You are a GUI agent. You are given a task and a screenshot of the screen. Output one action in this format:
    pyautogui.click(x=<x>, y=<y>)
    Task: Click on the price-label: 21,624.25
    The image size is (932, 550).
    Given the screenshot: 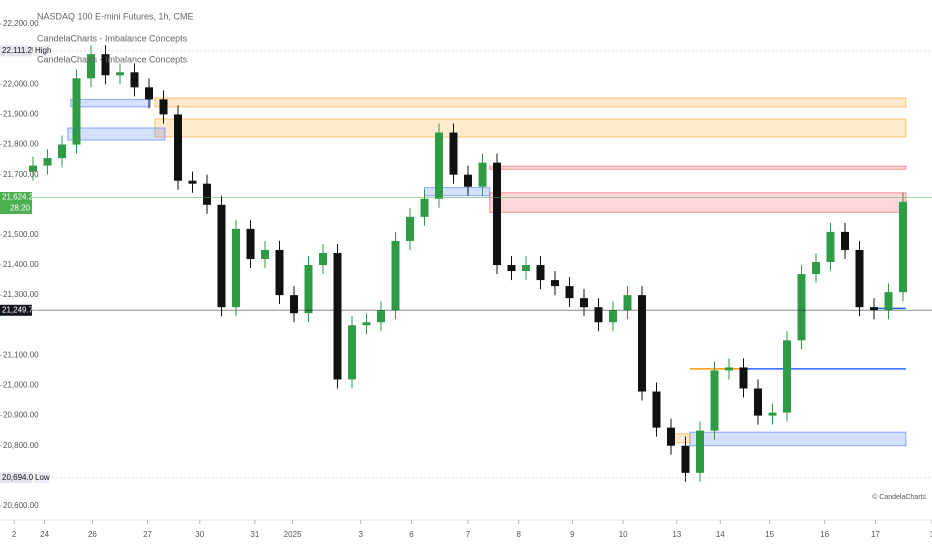 What is the action you would take?
    pyautogui.click(x=20, y=197)
    